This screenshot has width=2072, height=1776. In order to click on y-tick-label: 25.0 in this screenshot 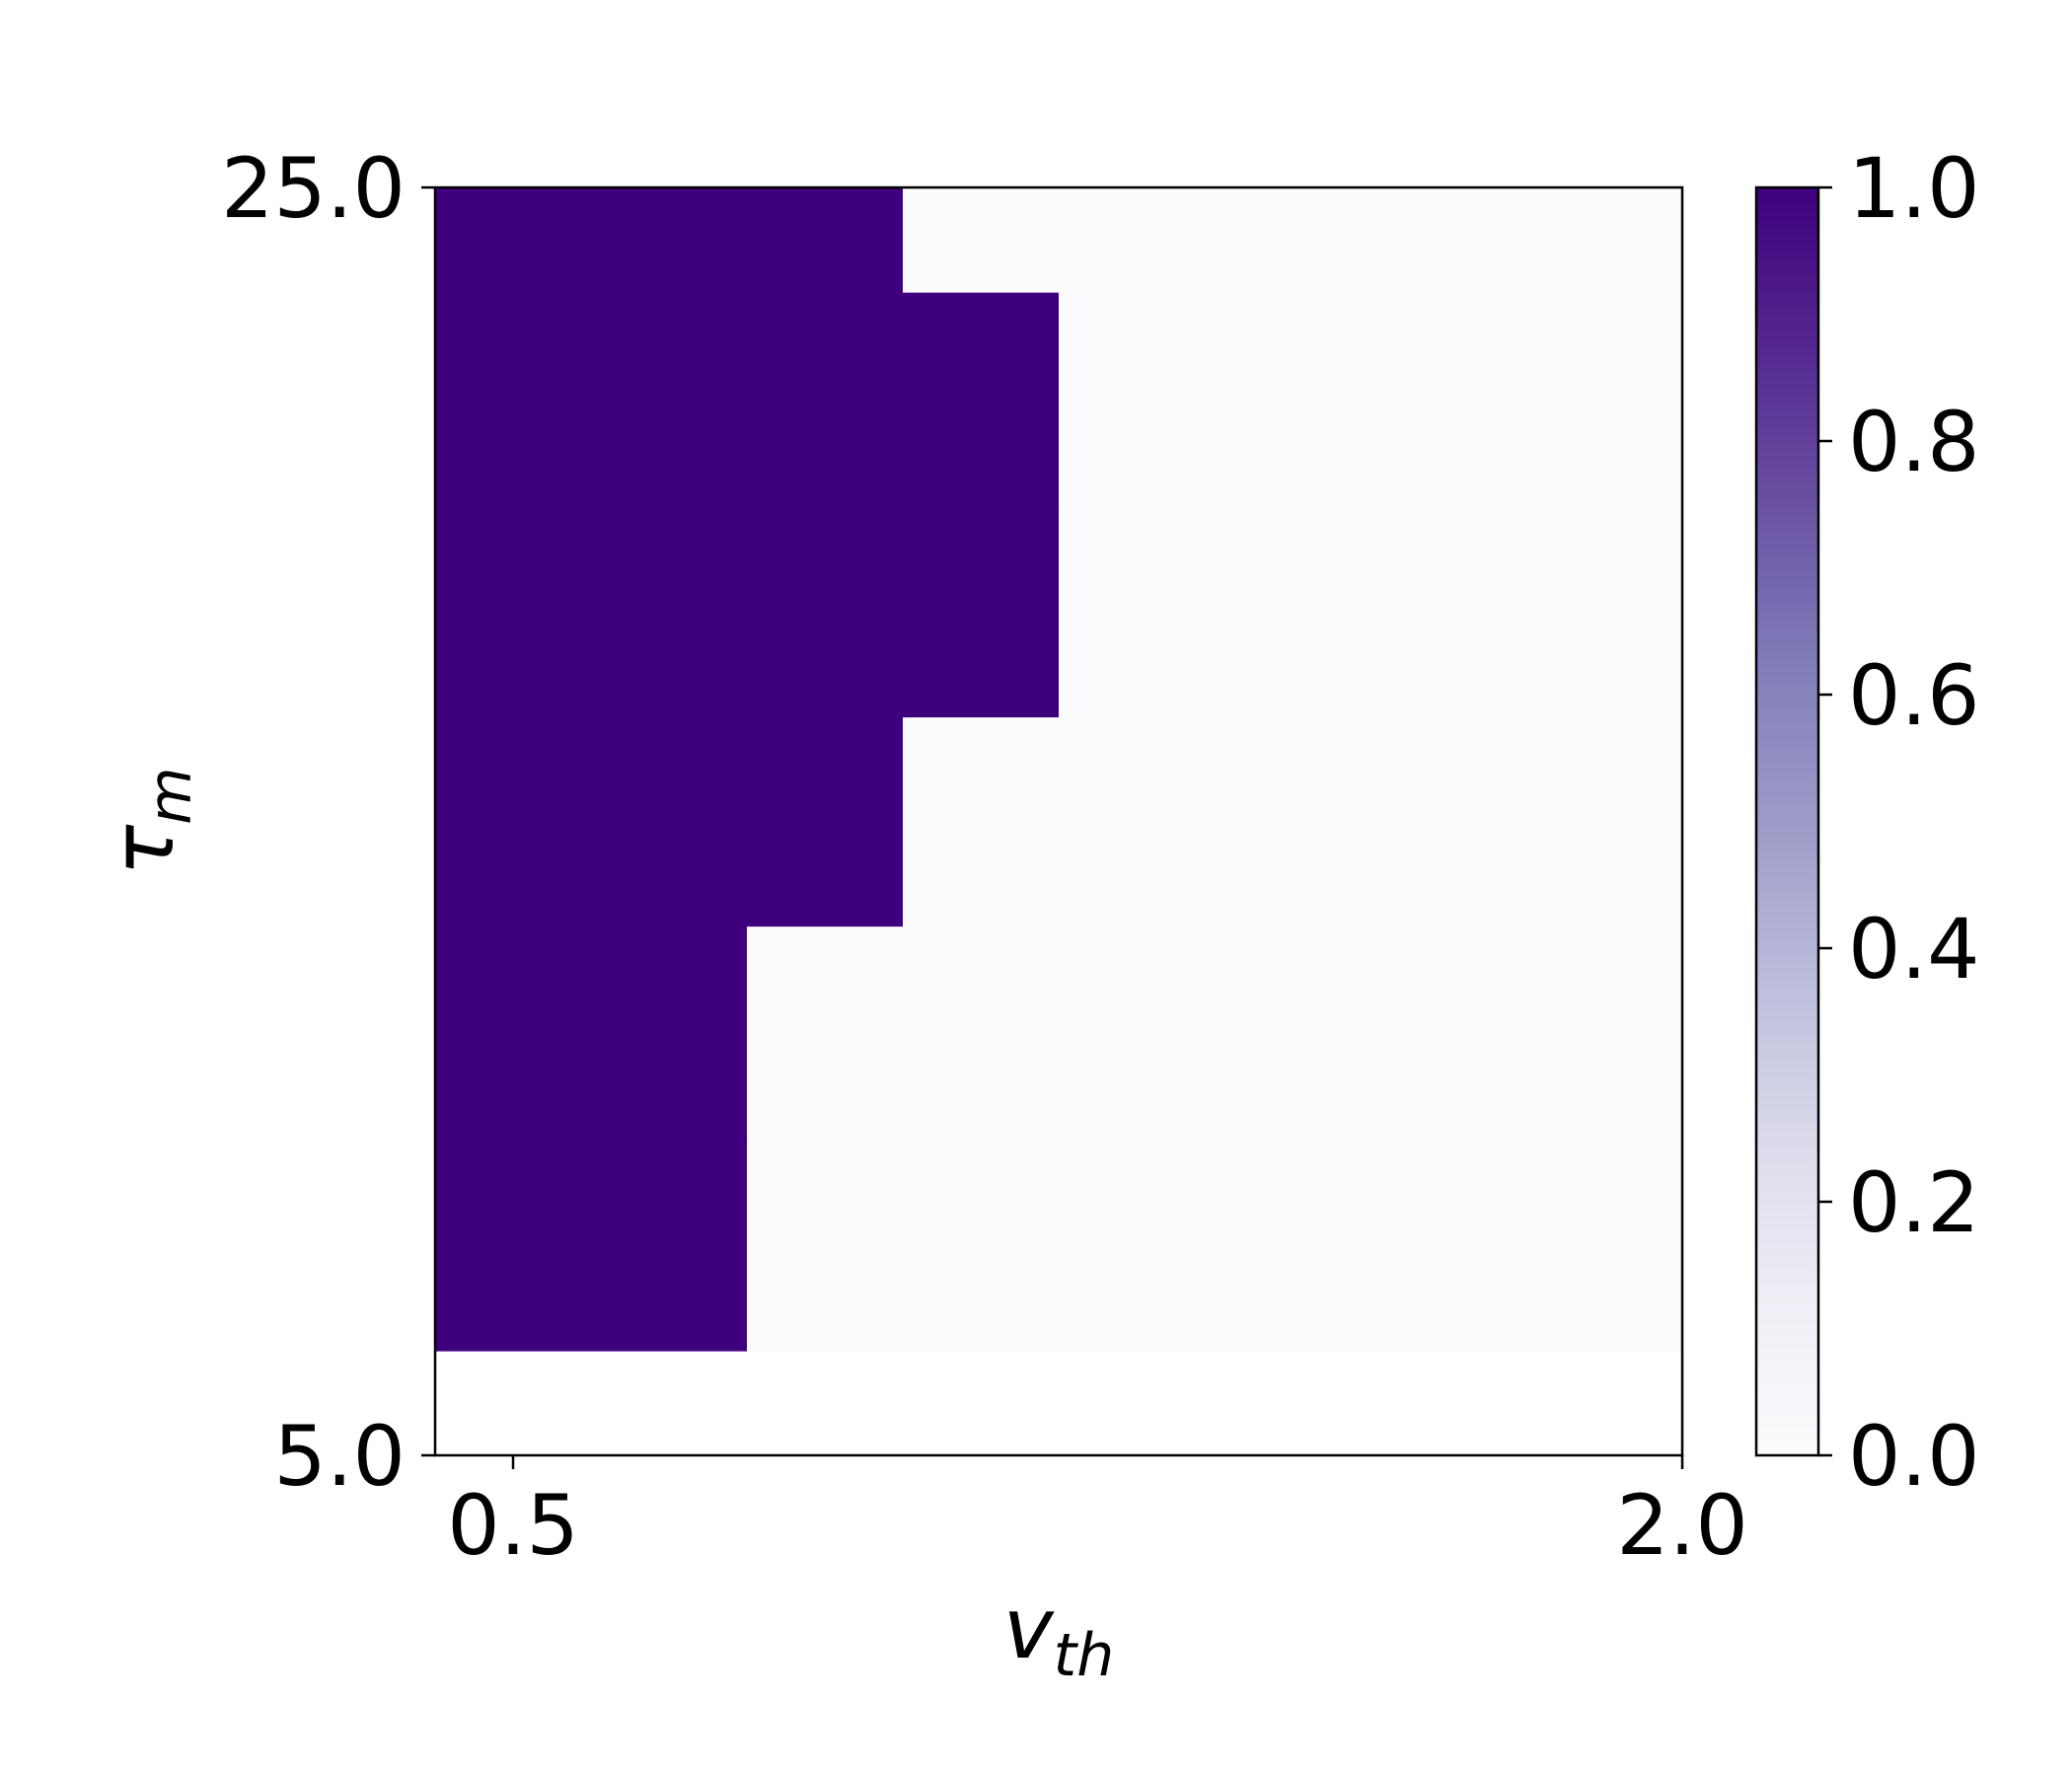, I will do `click(314, 189)`.